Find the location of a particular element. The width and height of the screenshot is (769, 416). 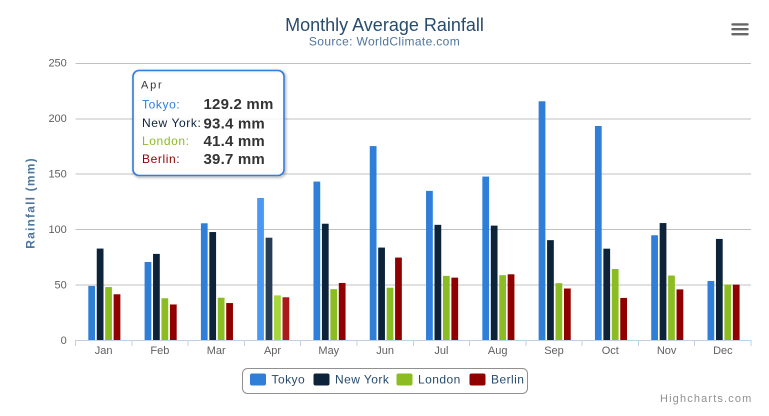

svg-text: London is located at coordinates (439, 380).